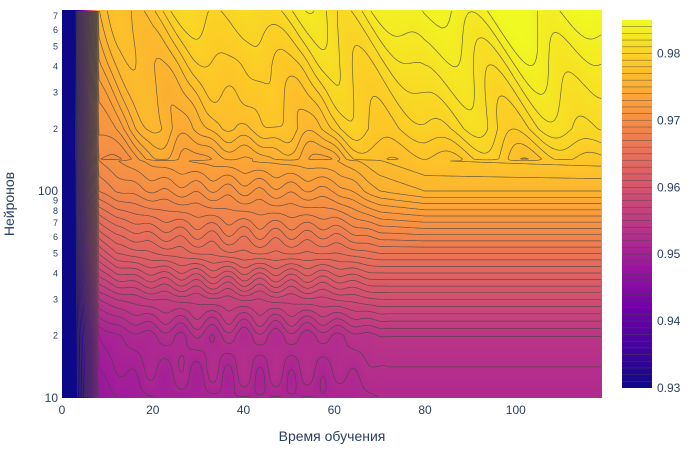 The image size is (700, 450). Describe the element at coordinates (153, 410) in the screenshot. I see `x-tick-label: 20` at that location.